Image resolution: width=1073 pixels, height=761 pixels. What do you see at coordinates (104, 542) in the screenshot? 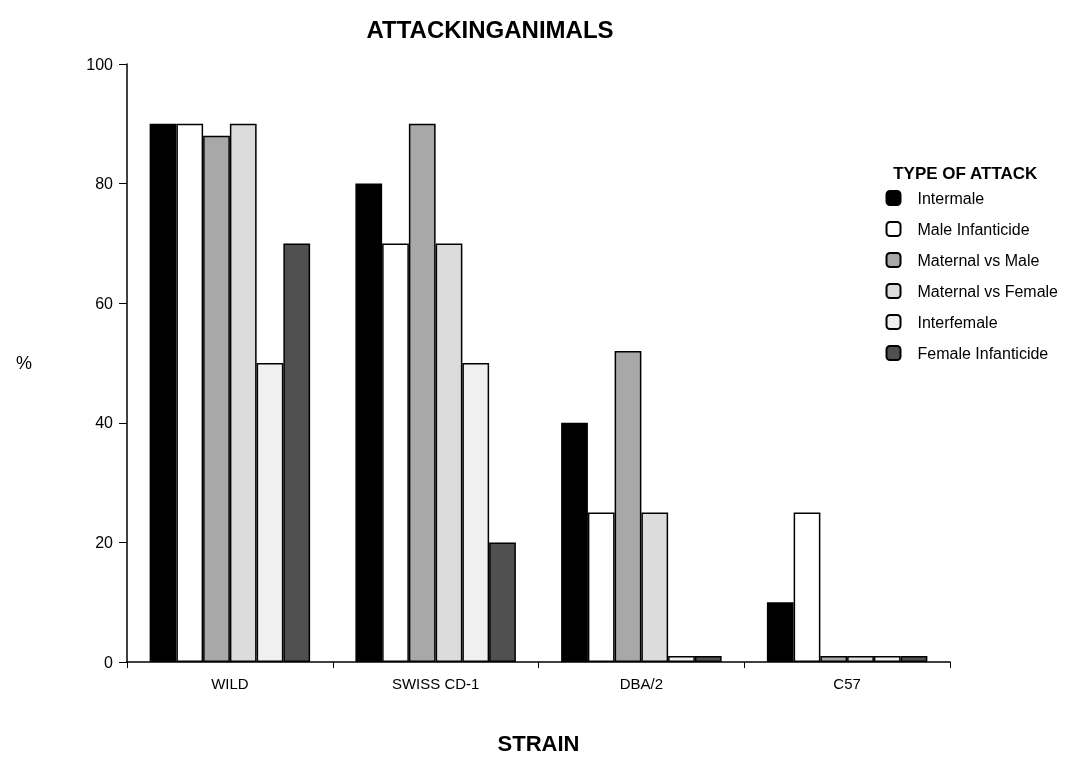
I see `y-tick-label: 20` at bounding box center [104, 542].